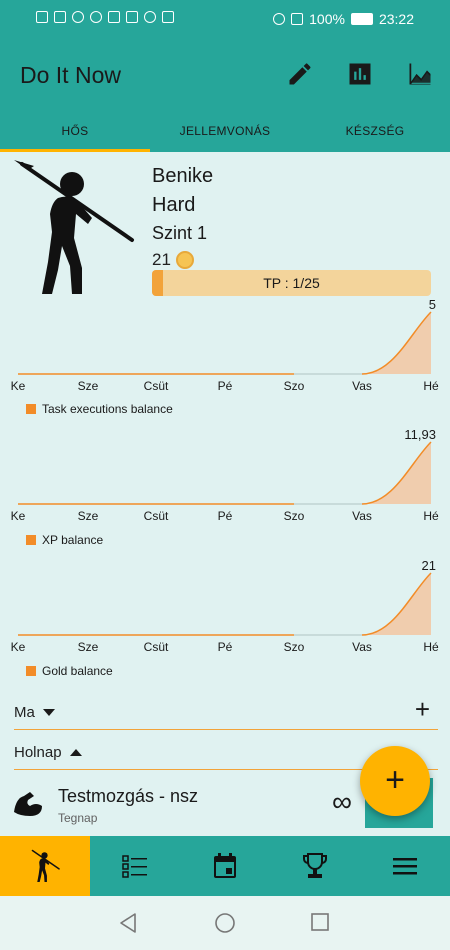 Image resolution: width=450 pixels, height=950 pixels. Describe the element at coordinates (38, 752) in the screenshot. I see `section-tomorrow-label: Holnap` at that location.